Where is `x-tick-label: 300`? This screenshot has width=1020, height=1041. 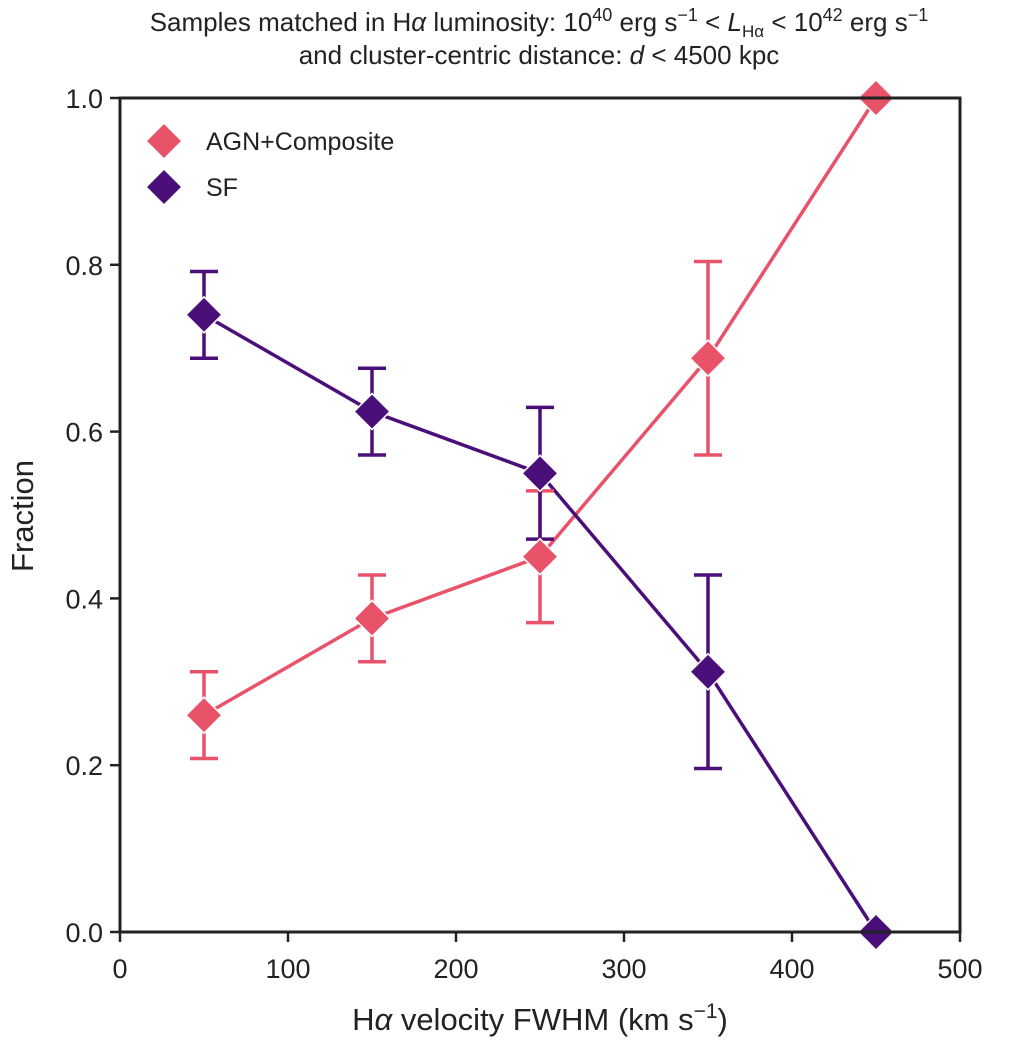 x-tick-label: 300 is located at coordinates (623, 969).